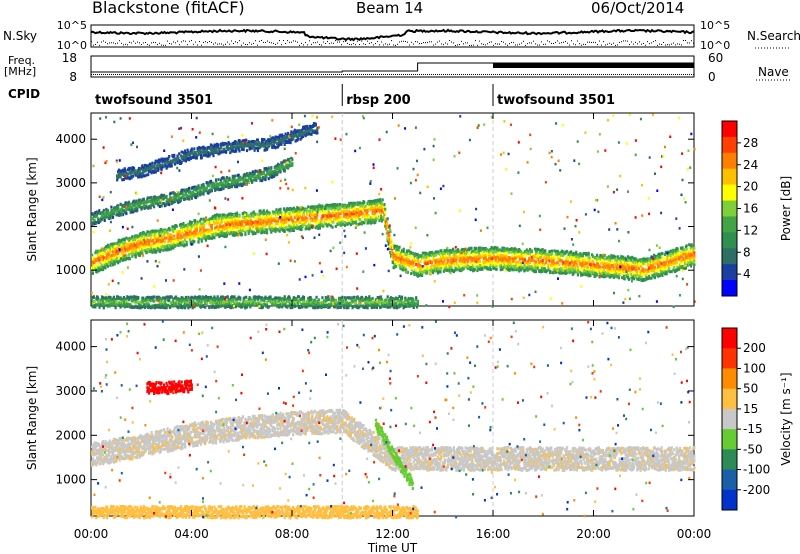 The height and width of the screenshot is (554, 800). Describe the element at coordinates (378, 100) in the screenshot. I see `cpid-segment-label: rbsp 200` at that location.